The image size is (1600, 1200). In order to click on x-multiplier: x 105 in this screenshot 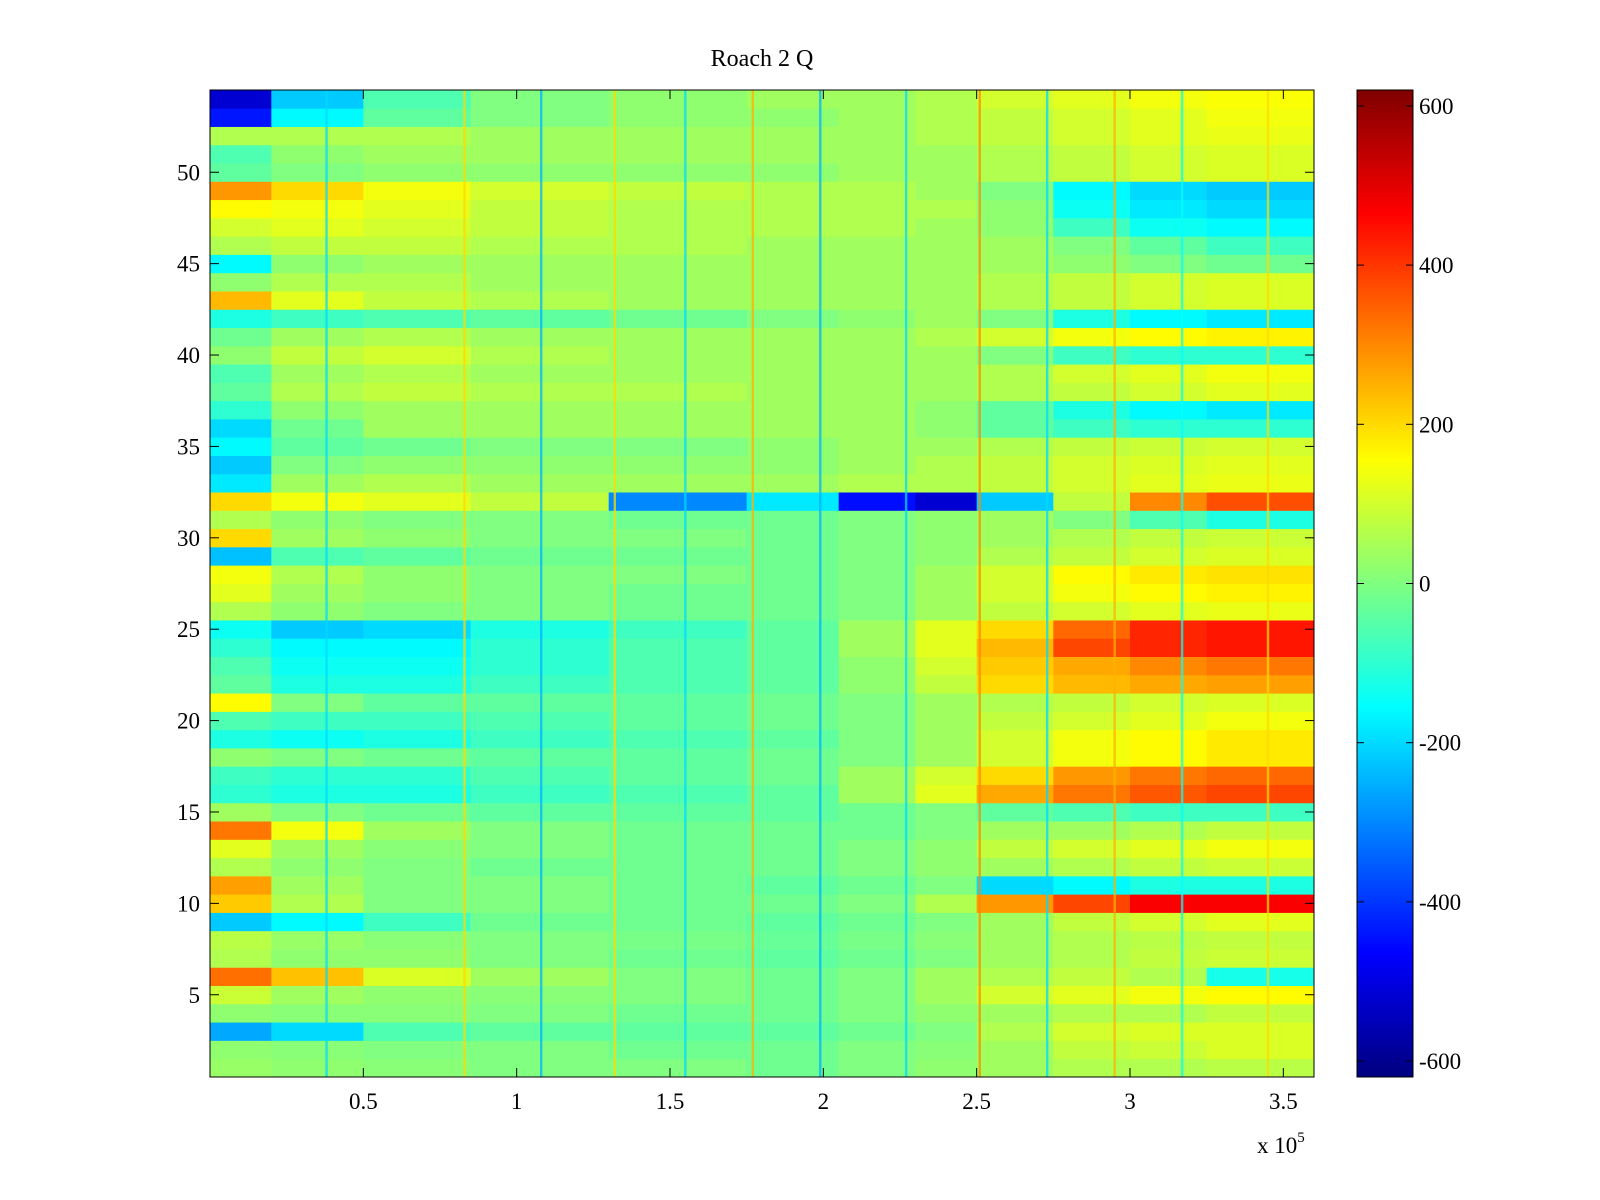, I will do `click(1281, 1144)`.